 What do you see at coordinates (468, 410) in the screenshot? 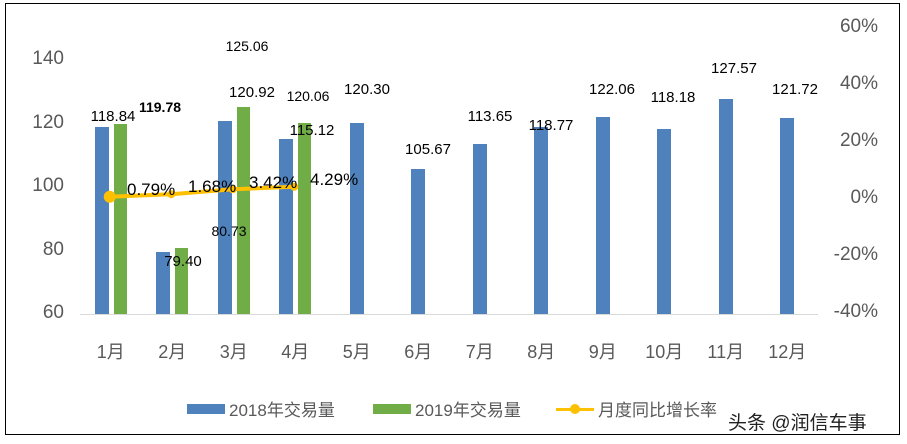
I see `legend-label-2019: 2019年交易量` at bounding box center [468, 410].